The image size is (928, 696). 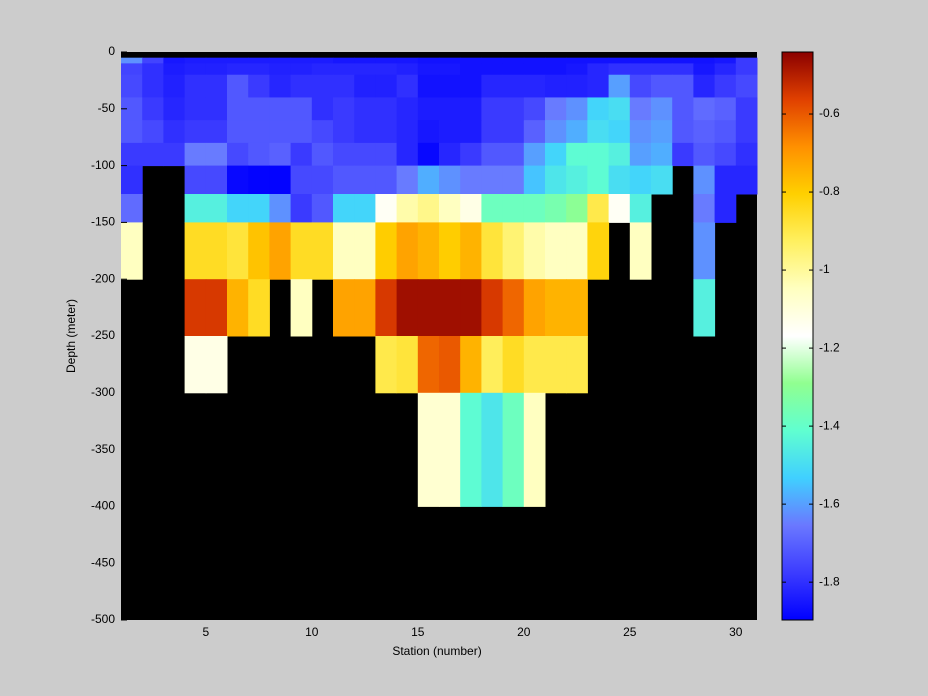 I want to click on x-tick-label: 30, so click(x=736, y=632).